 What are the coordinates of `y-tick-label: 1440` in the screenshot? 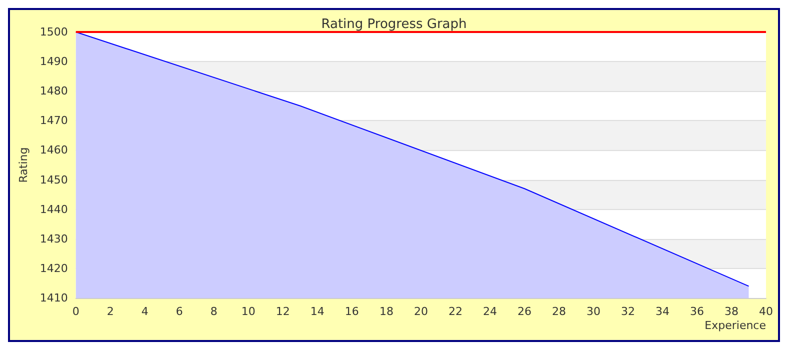 It's located at (54, 209).